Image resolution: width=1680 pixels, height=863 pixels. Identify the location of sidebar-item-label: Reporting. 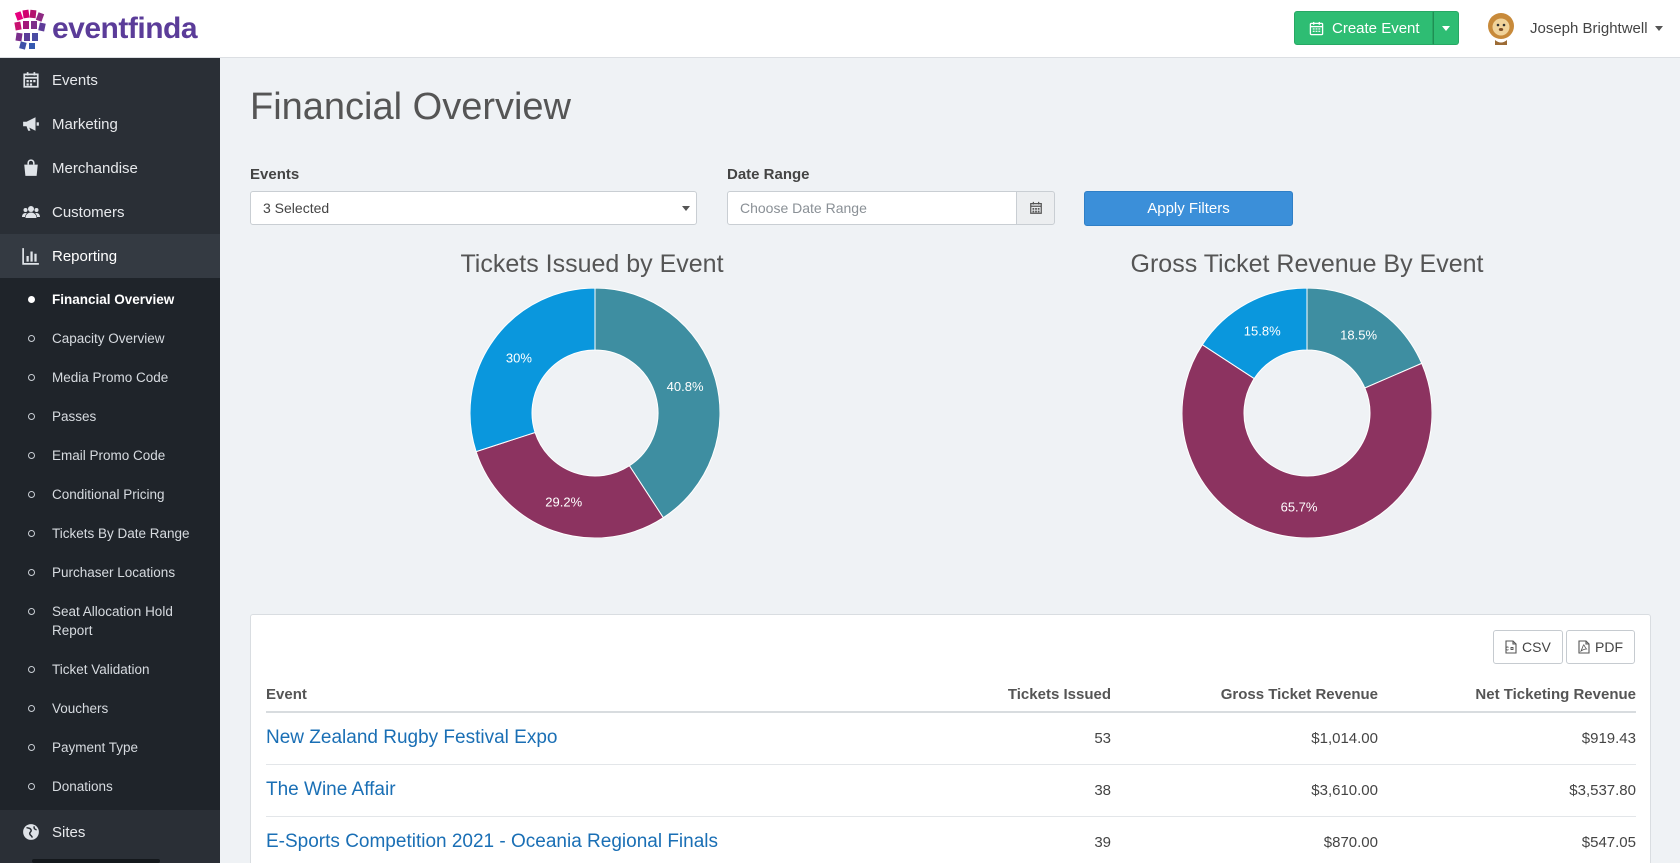
(85, 256).